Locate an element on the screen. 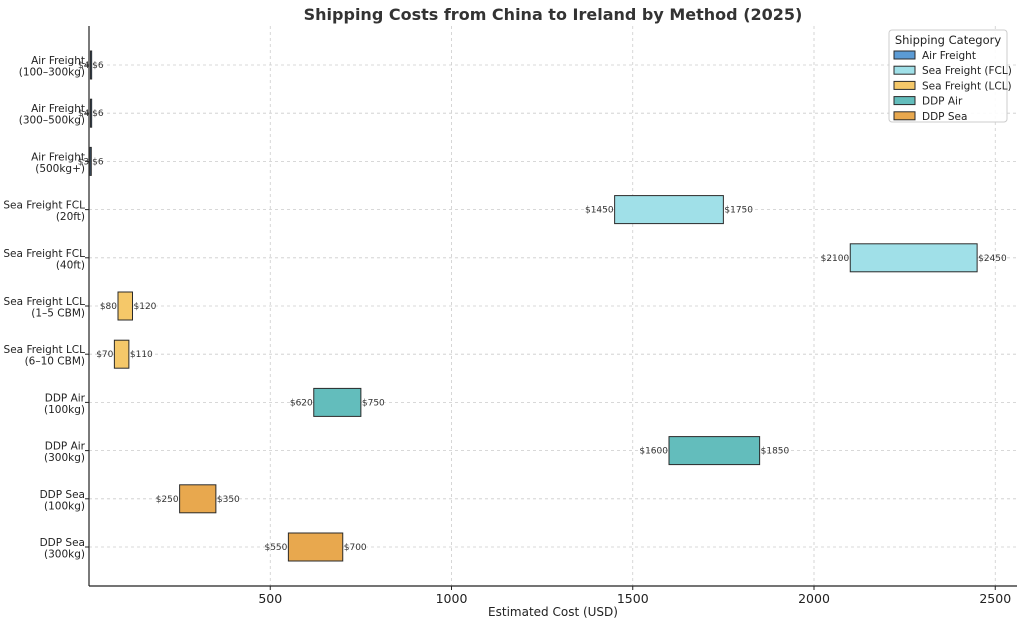  y-tick-label-line: (6–10 CBM) is located at coordinates (55, 362).